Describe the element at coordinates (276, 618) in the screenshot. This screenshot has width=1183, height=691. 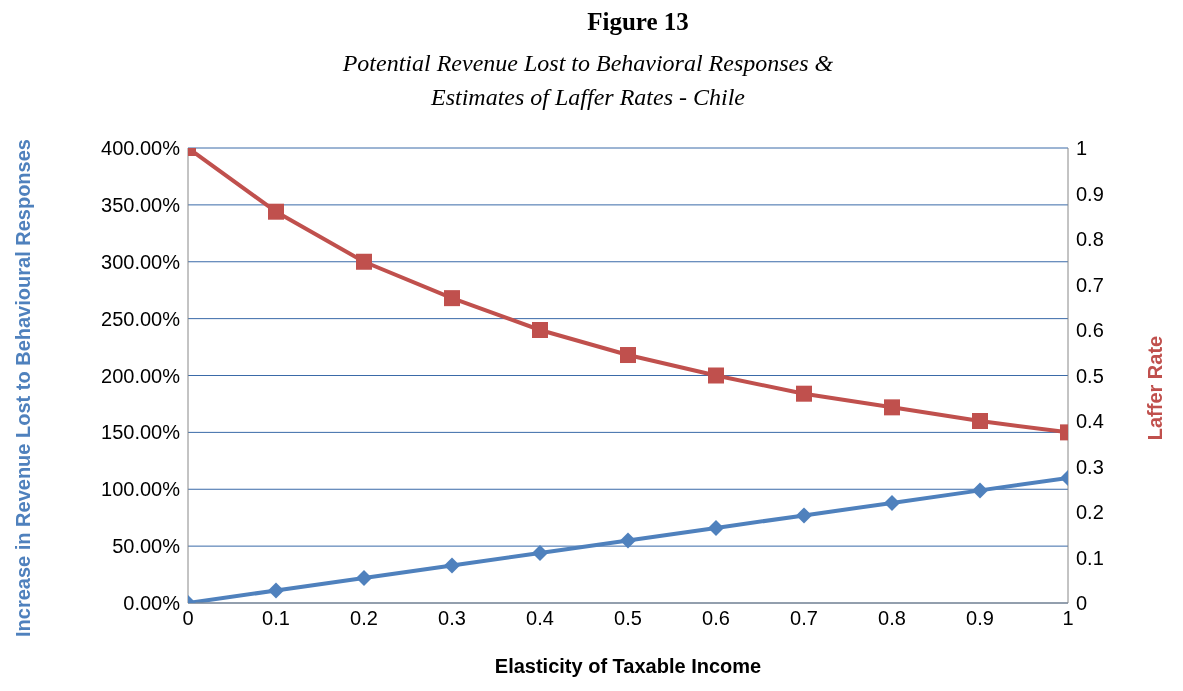
I see `x-tick-label: 0.1` at that location.